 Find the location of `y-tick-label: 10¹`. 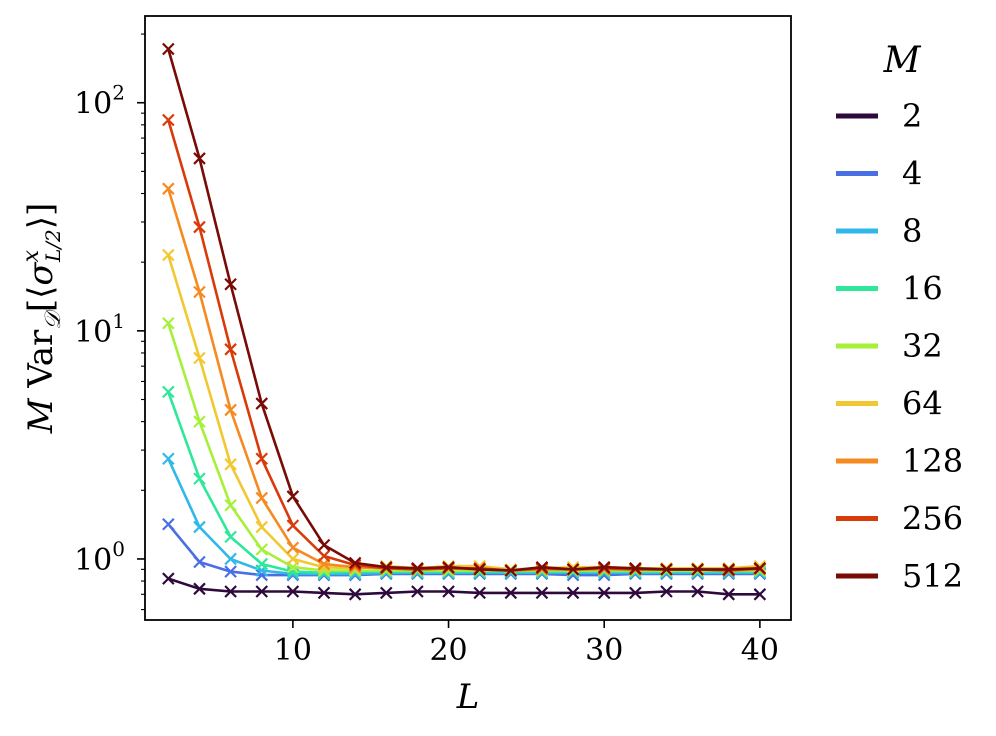

y-tick-label: 10¹ is located at coordinates (99, 329).